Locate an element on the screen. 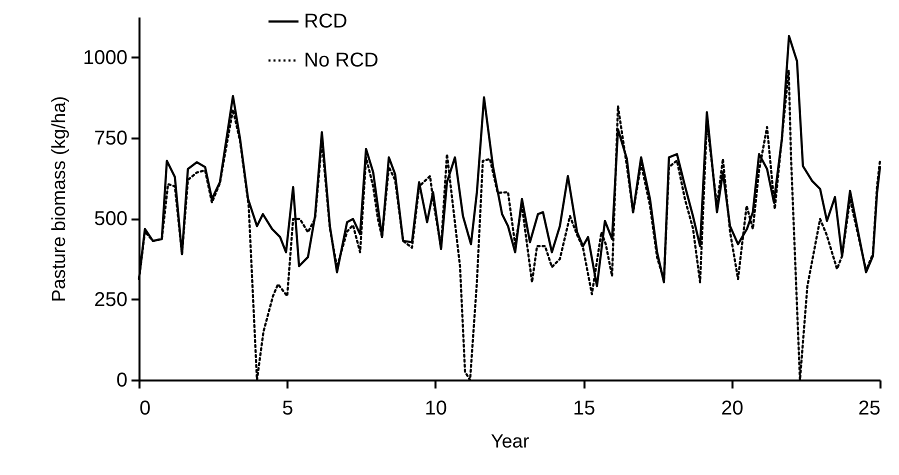 This screenshot has height=475, width=899. x-tick-label: 20 is located at coordinates (732, 409).